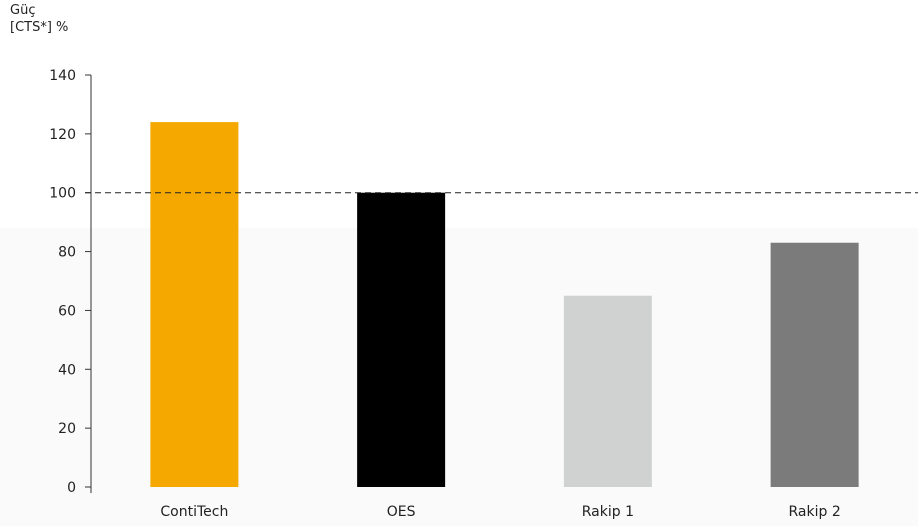 Image resolution: width=918 pixels, height=526 pixels. What do you see at coordinates (194, 512) in the screenshot?
I see `x-tick-label: ContiTech` at bounding box center [194, 512].